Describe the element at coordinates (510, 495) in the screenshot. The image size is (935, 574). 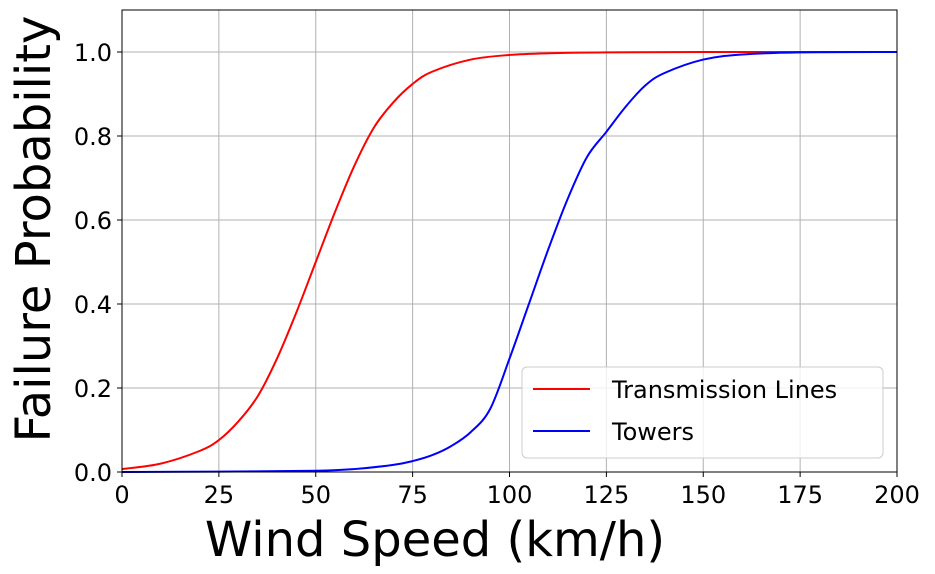
I see `x-tick-label: 100` at that location.